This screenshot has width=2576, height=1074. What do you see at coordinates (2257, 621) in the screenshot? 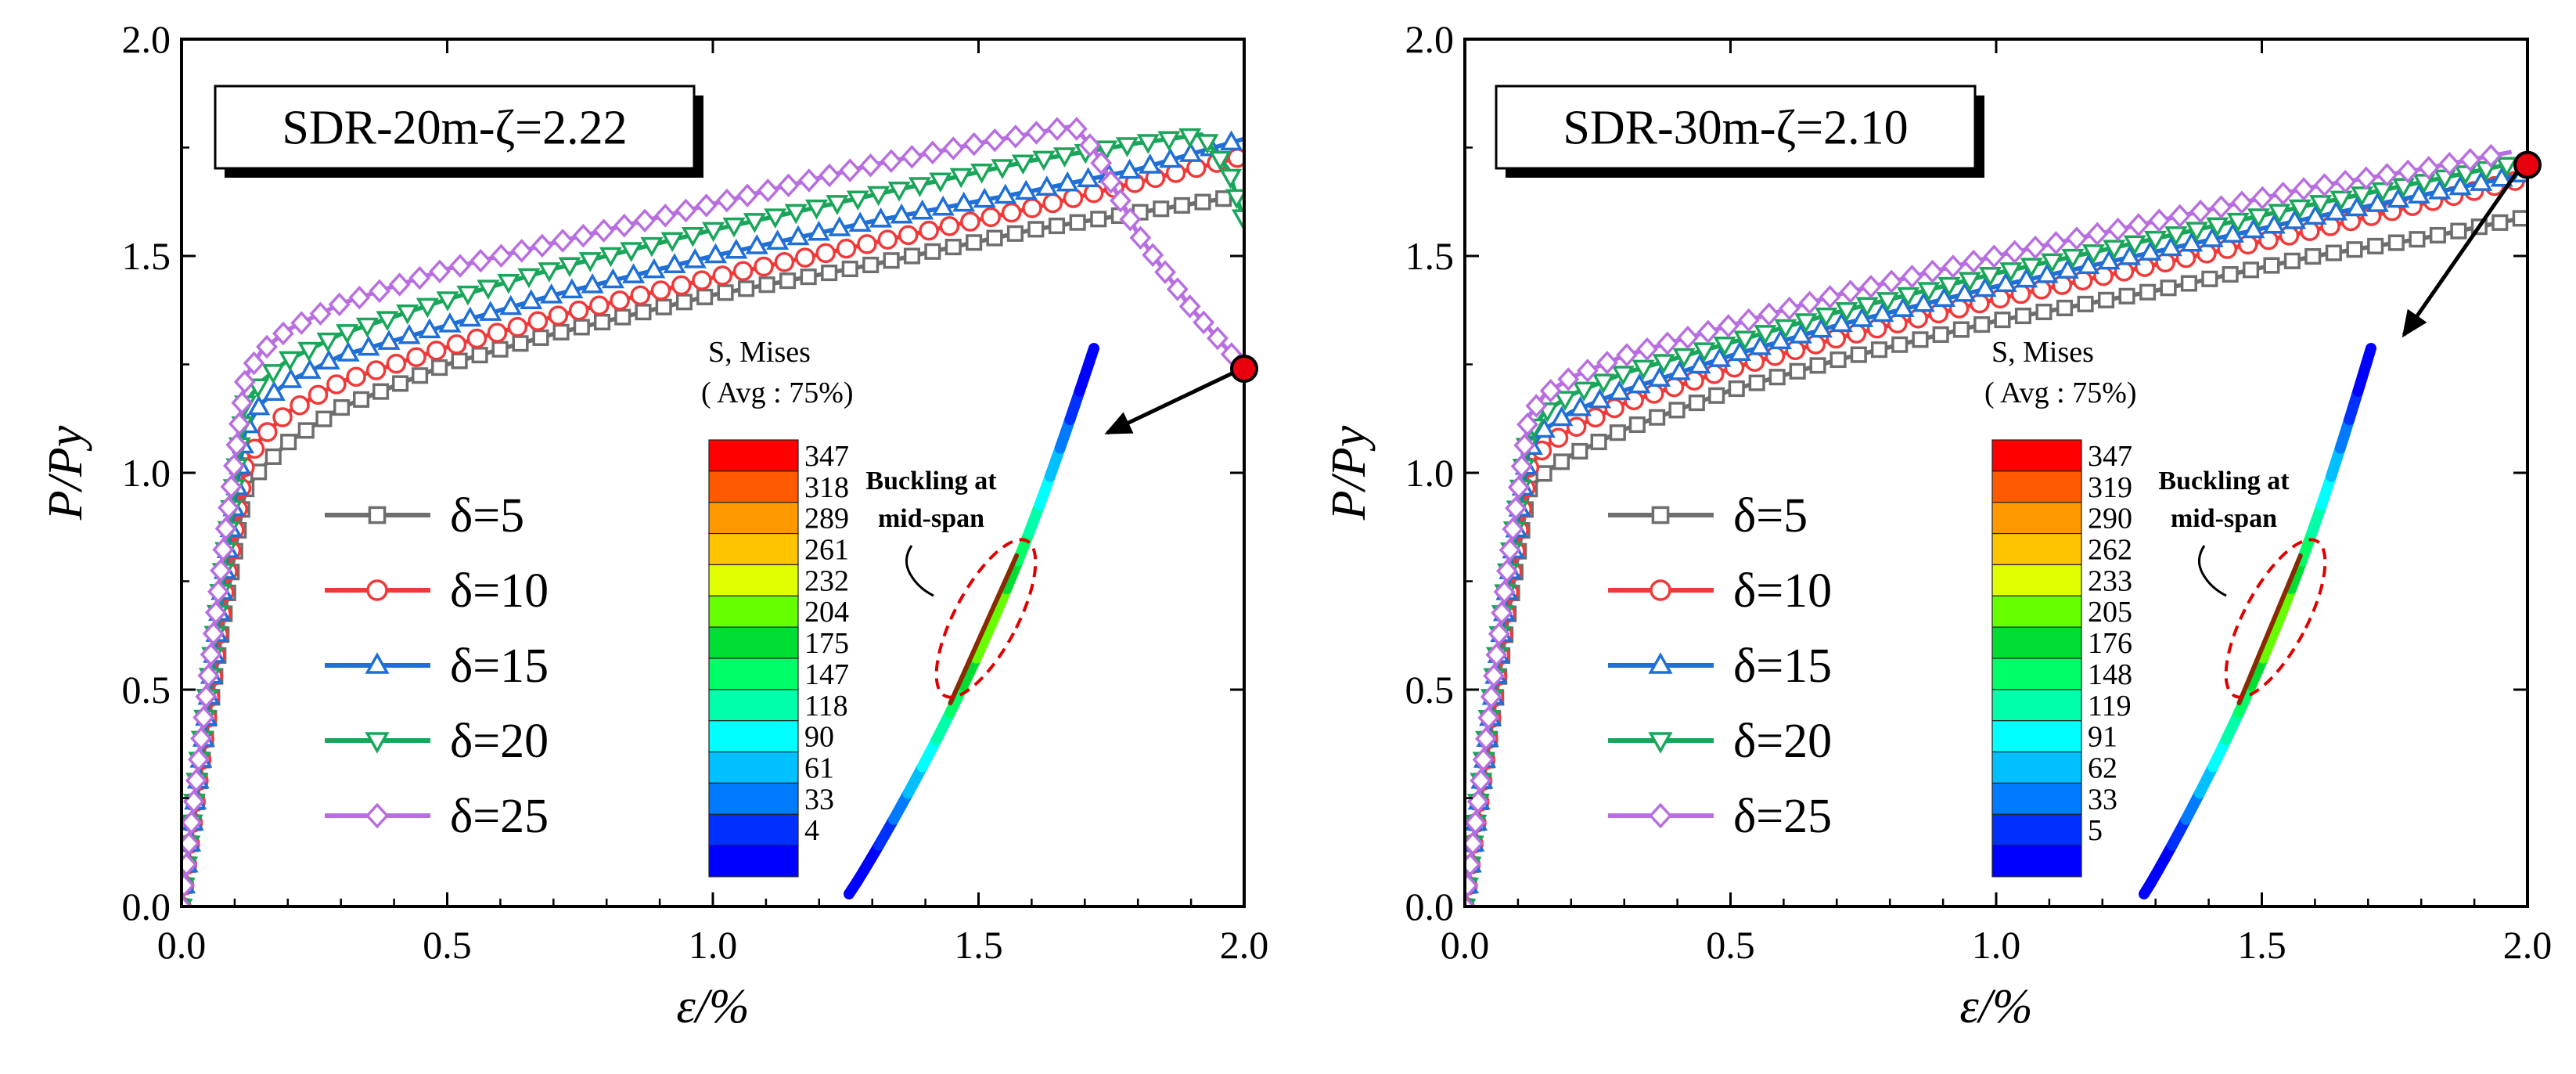
I see `fe-inset` at bounding box center [2257, 621].